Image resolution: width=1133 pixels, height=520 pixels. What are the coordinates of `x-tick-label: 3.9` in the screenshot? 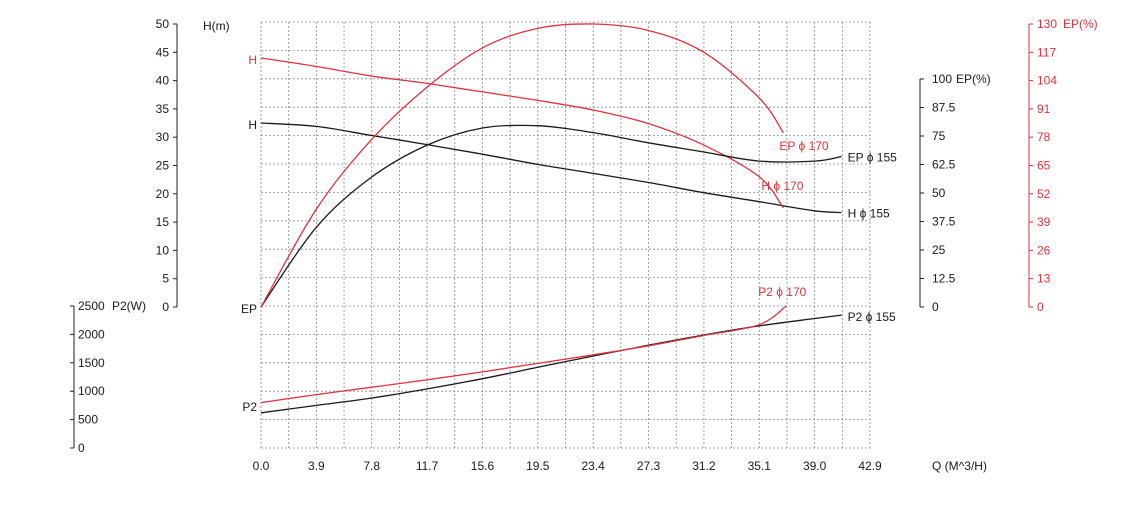 It's located at (316, 466).